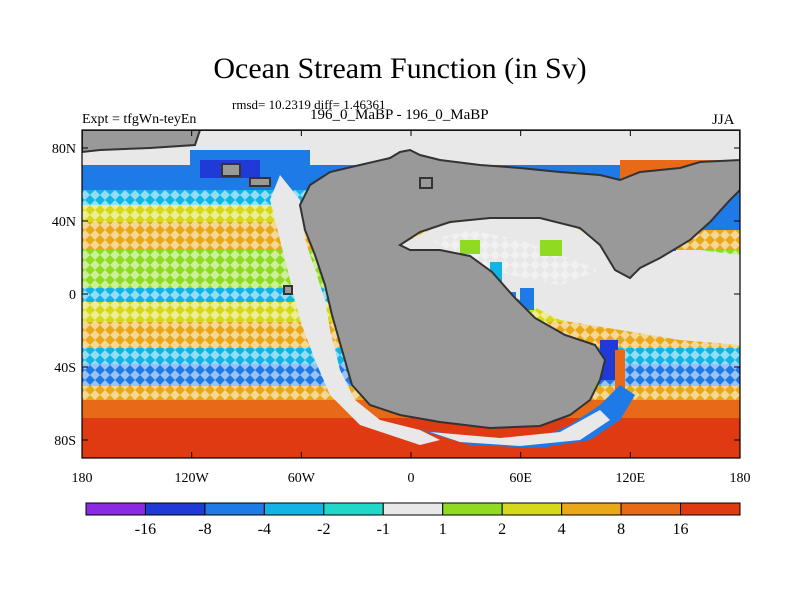 This screenshot has width=800, height=600. Describe the element at coordinates (65, 368) in the screenshot. I see `y-tick-label: 40S` at that location.